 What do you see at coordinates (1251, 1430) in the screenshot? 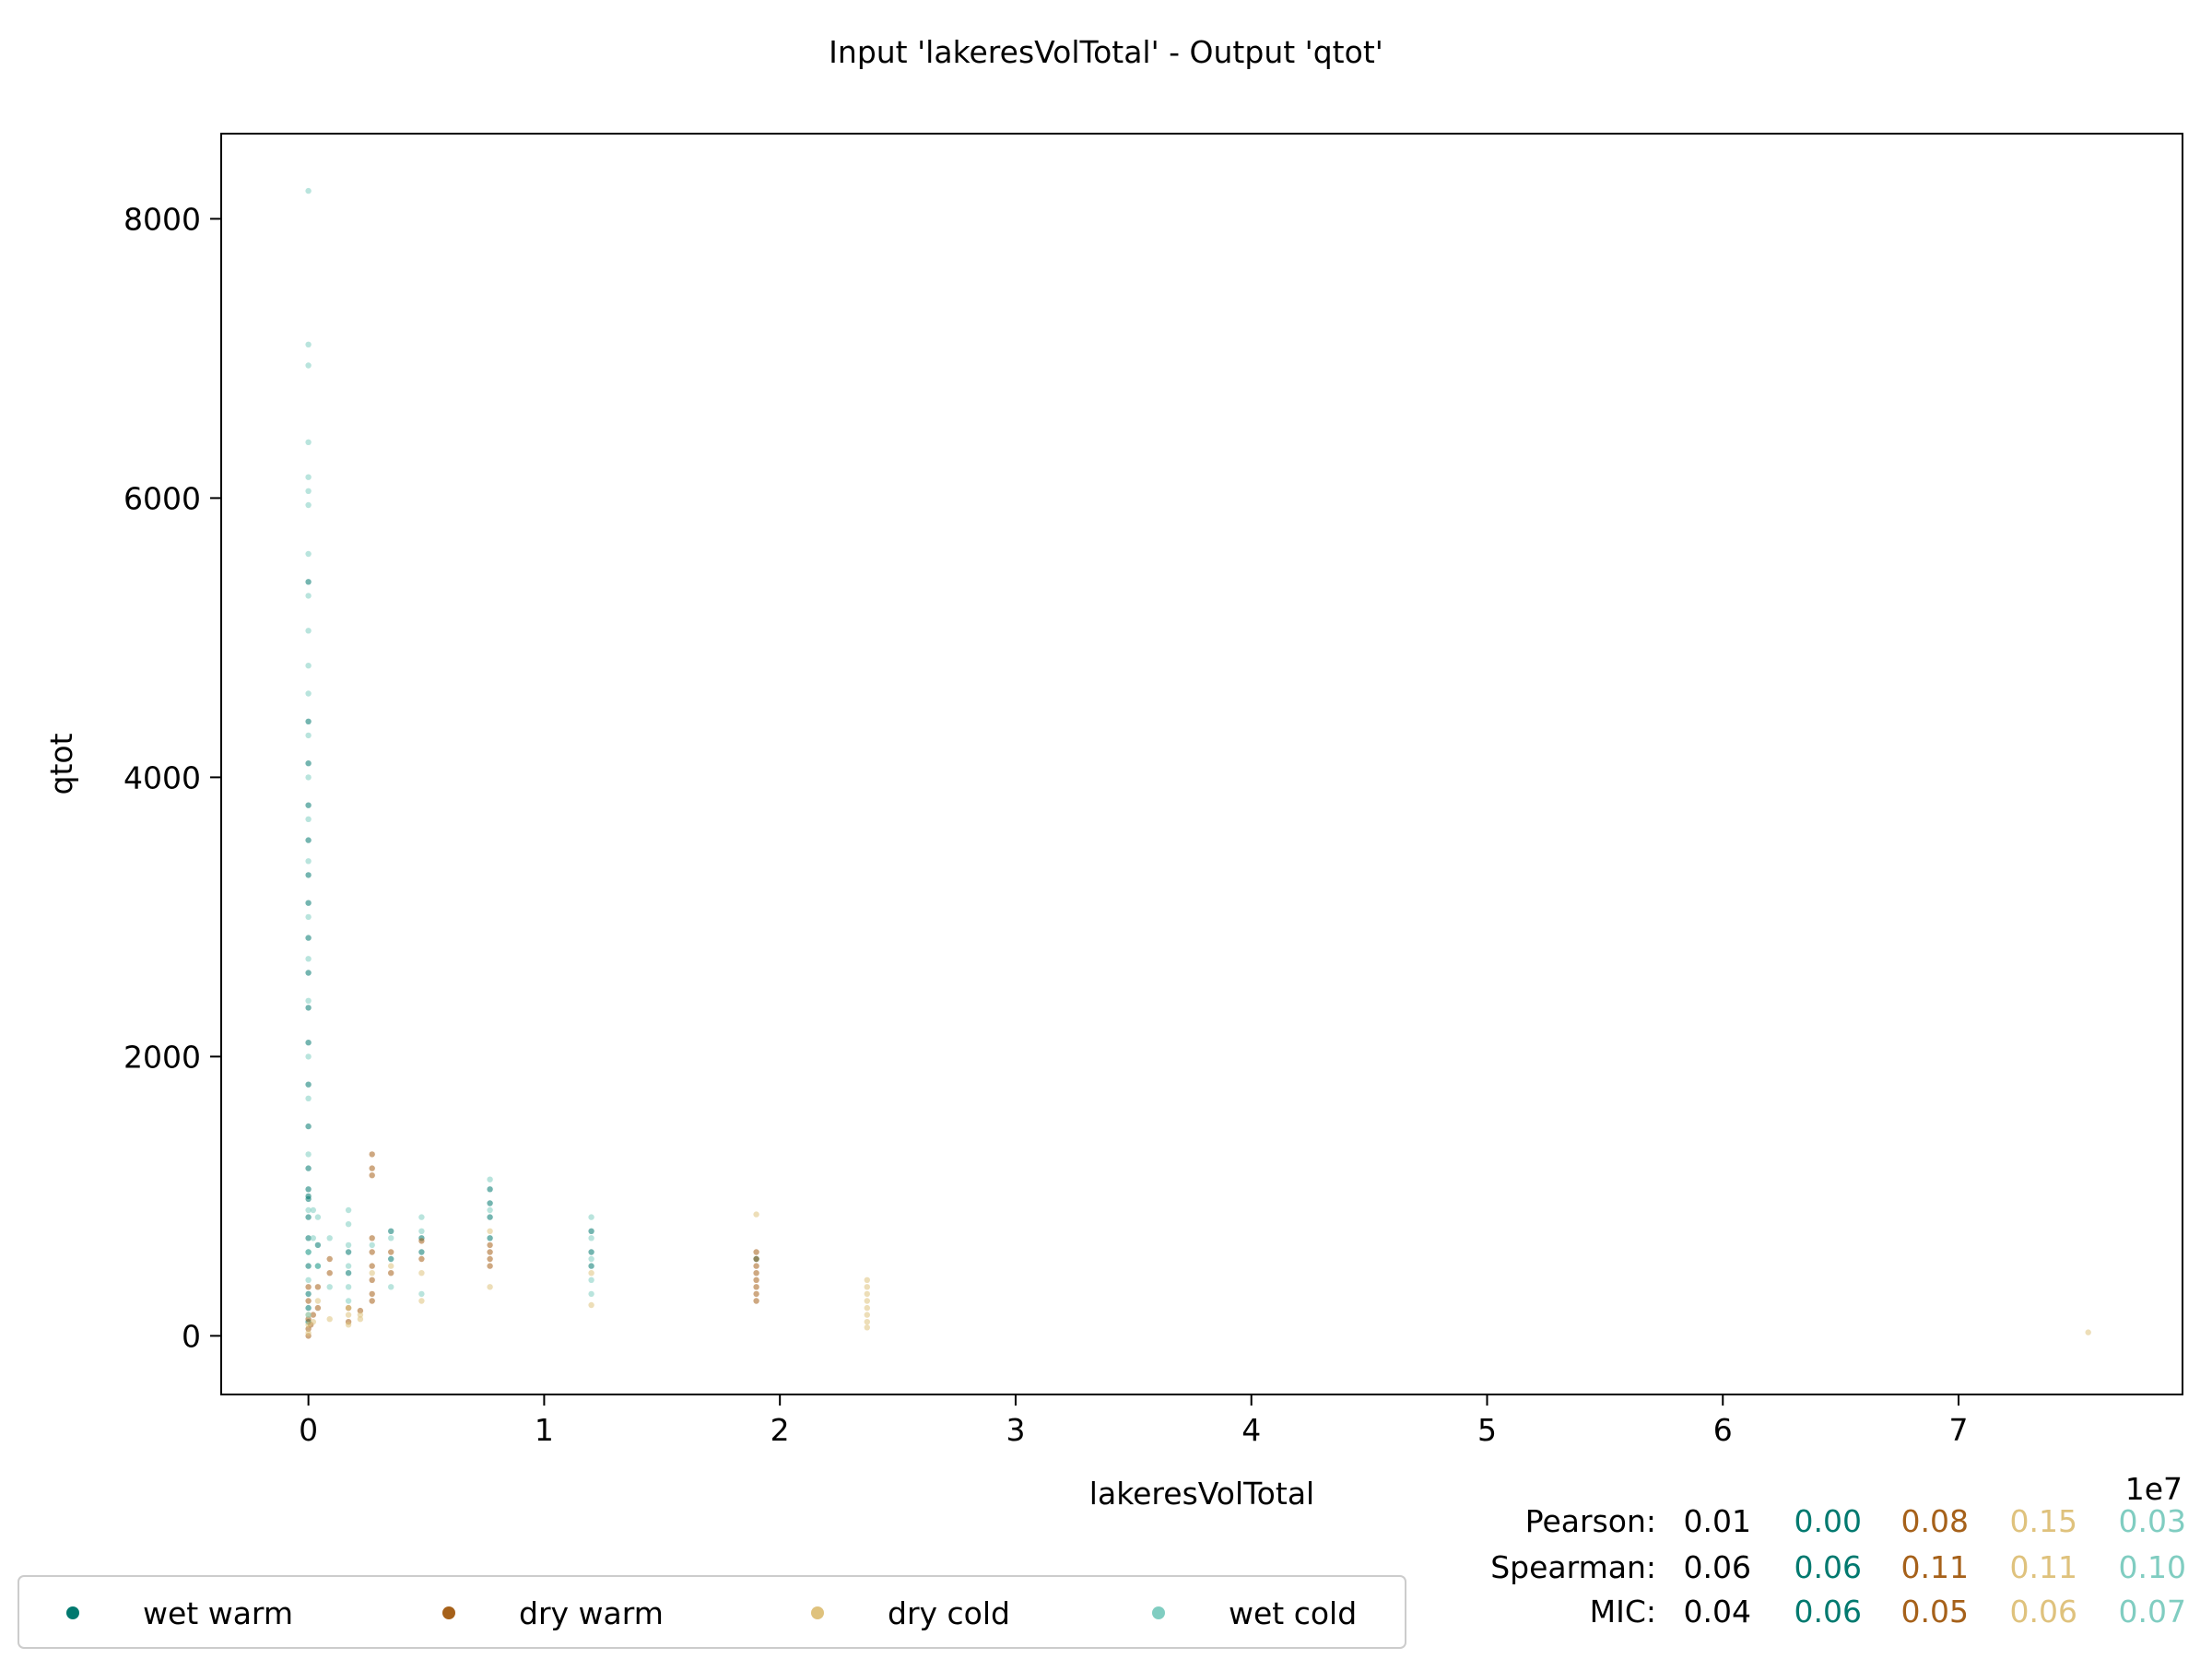
I see `x-tick-label: 4` at bounding box center [1251, 1430].